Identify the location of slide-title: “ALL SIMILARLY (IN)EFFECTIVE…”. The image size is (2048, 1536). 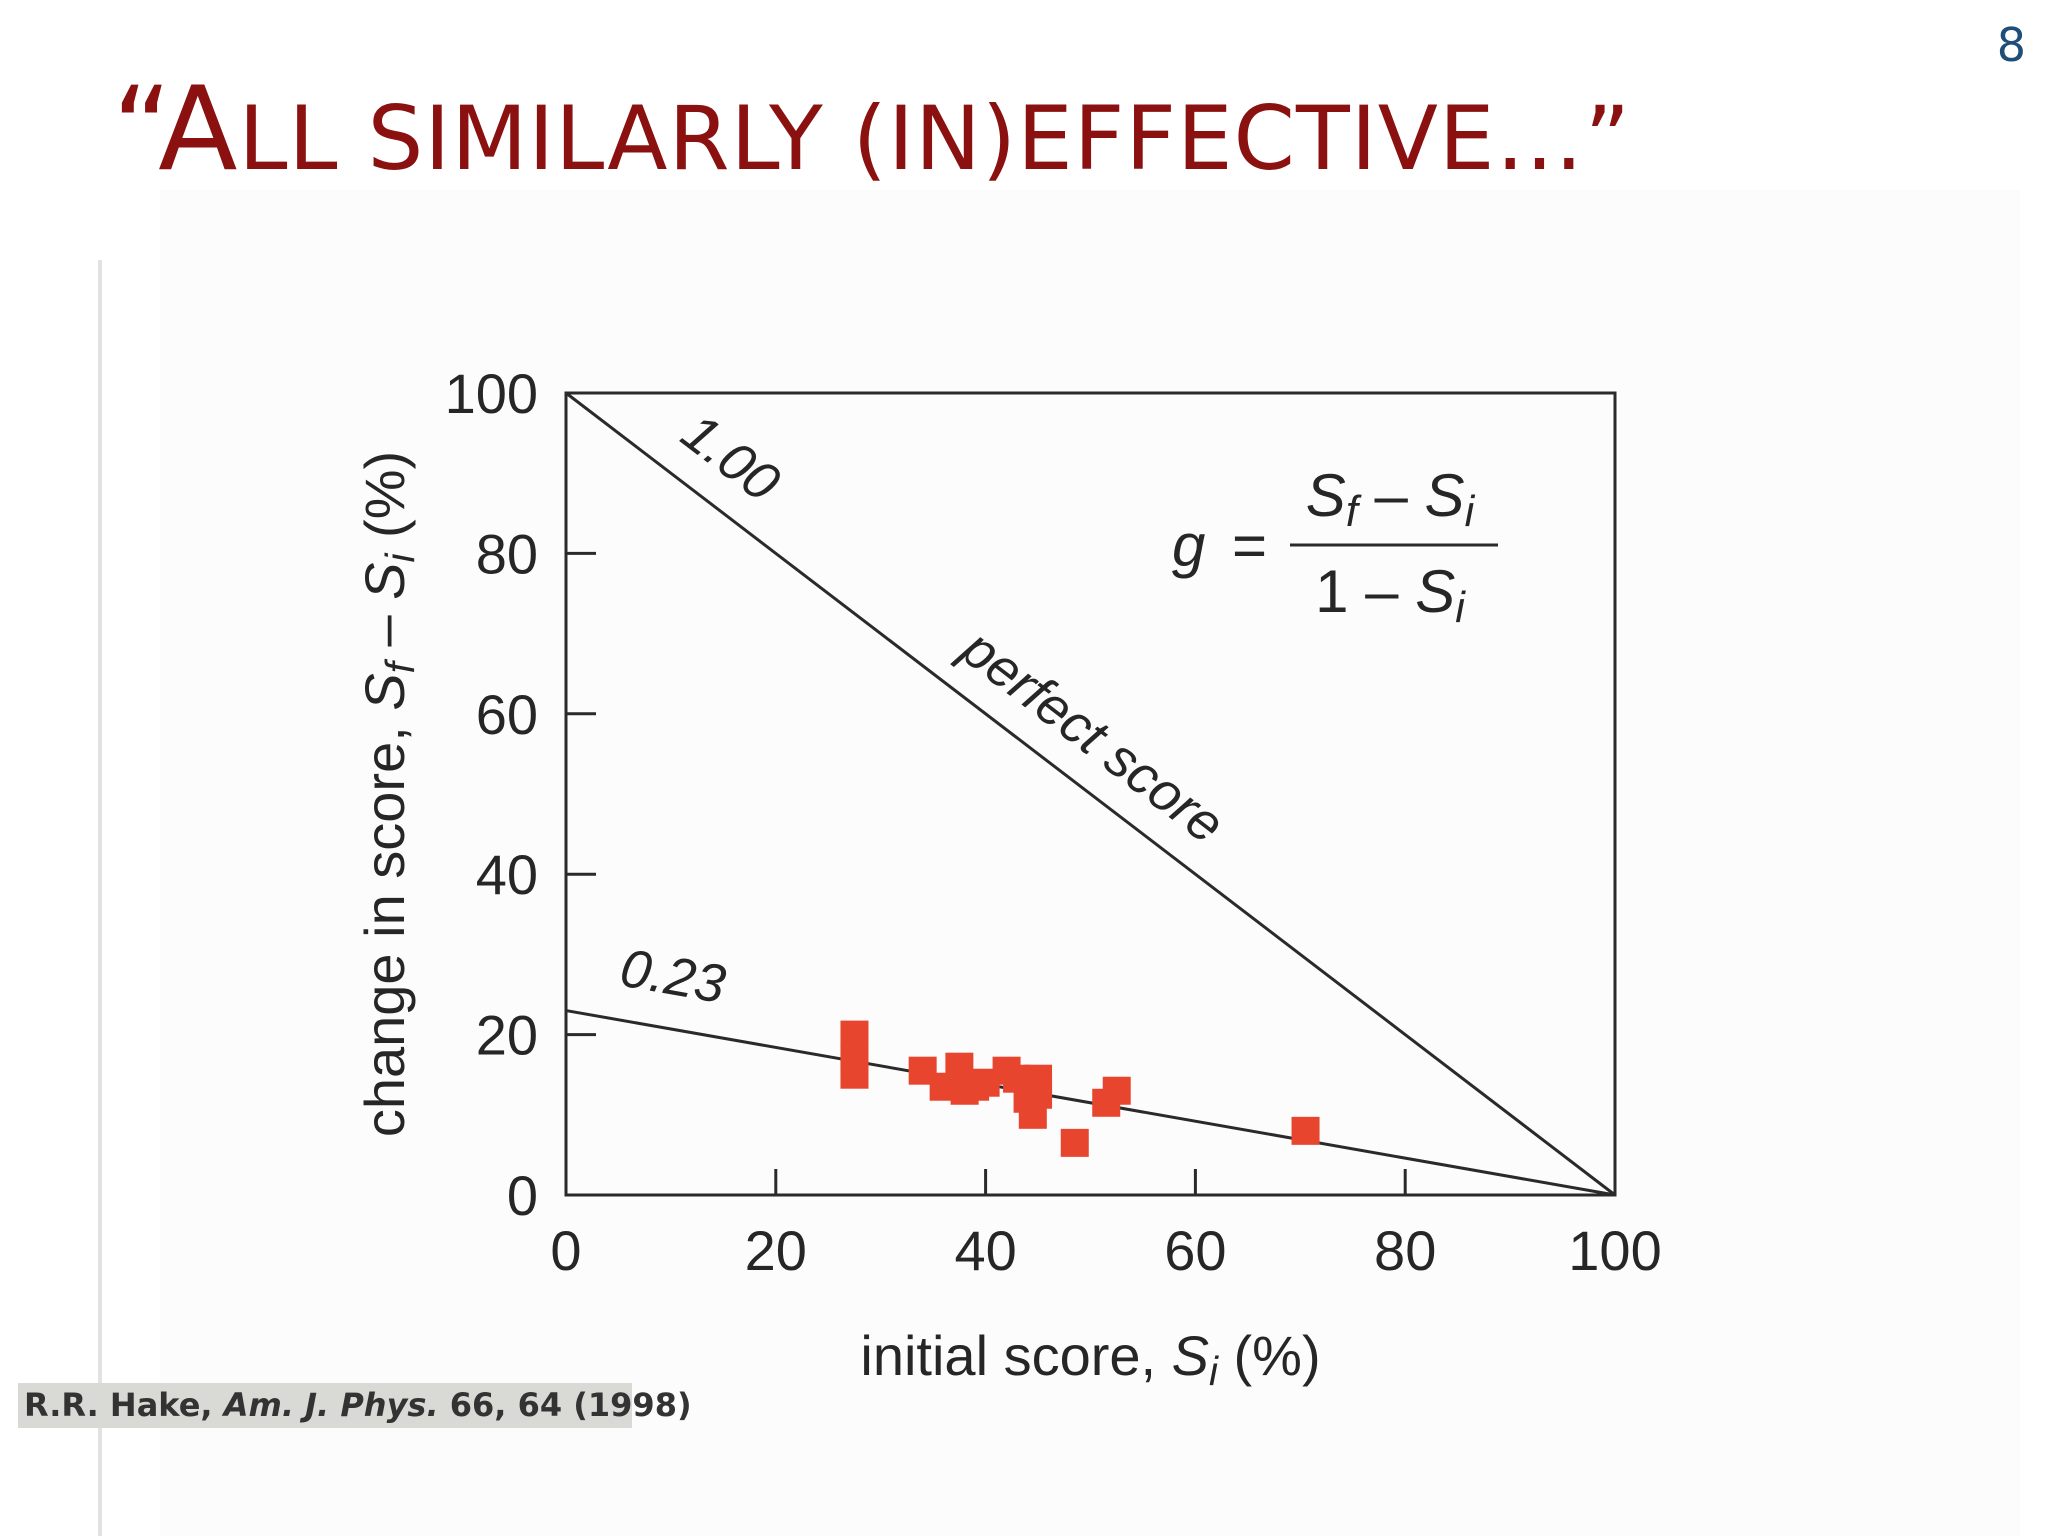
(871, 129).